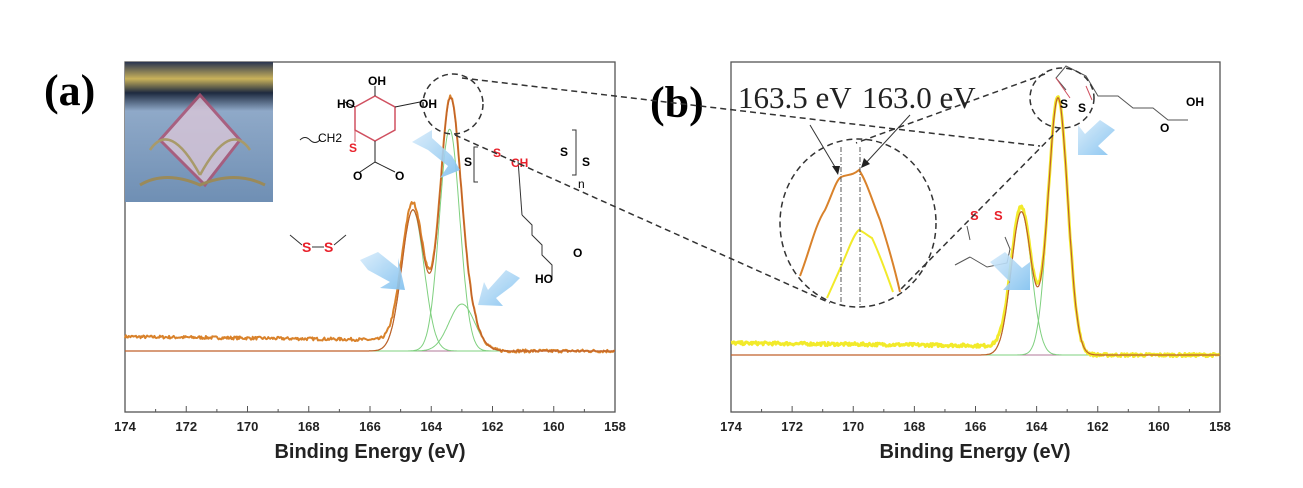 Image resolution: width=1303 pixels, height=488 pixels. I want to click on inset-zoom, so click(855, 209).